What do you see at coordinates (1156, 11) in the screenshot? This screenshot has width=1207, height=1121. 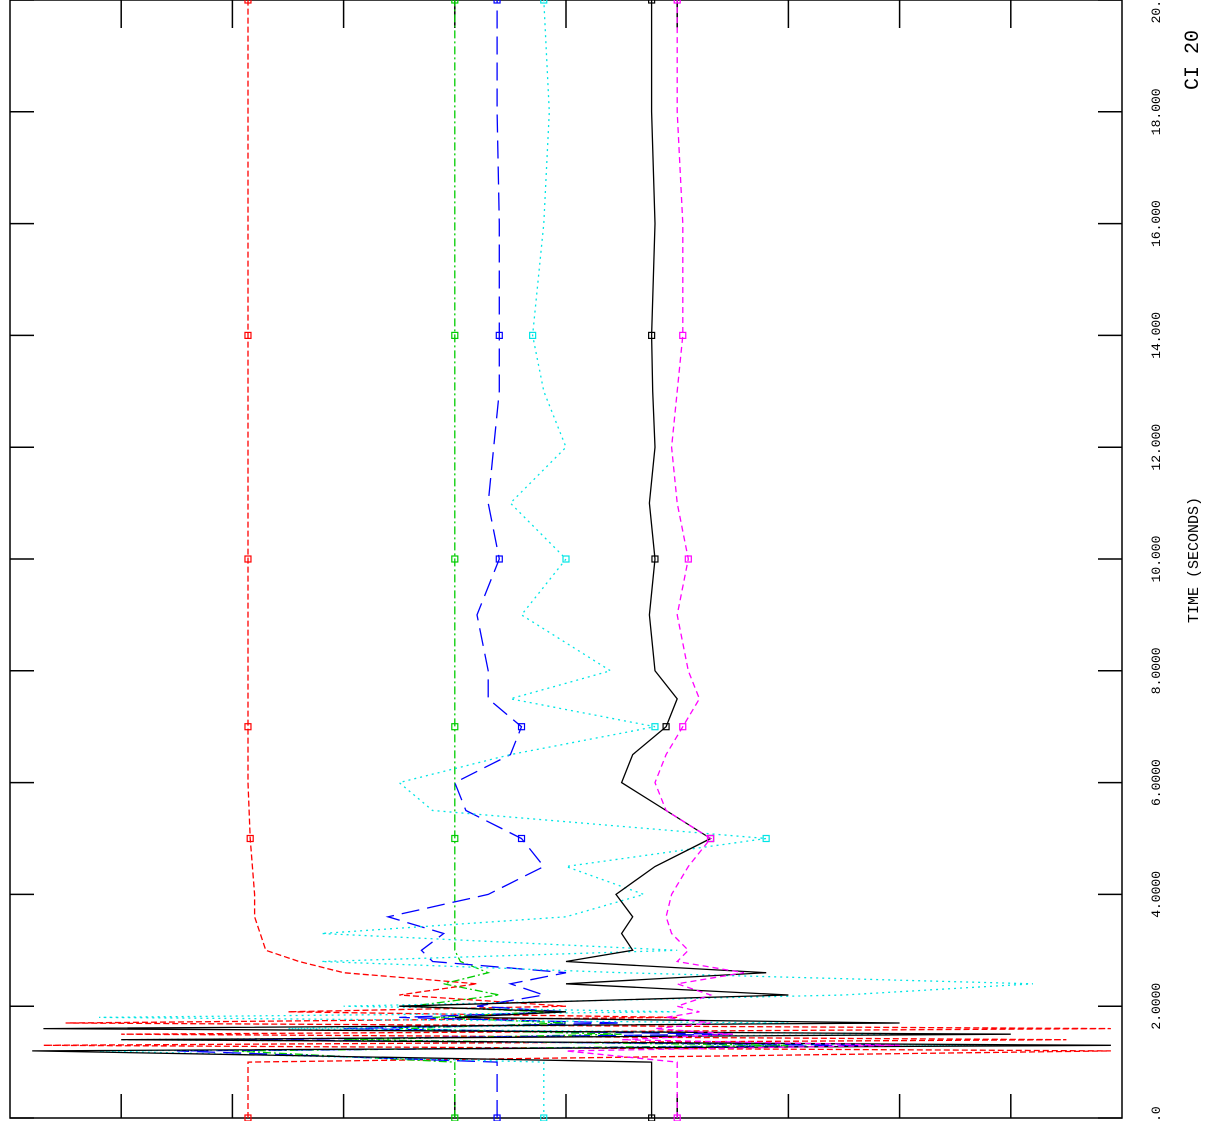 I see `x-tick-label: 20.000` at bounding box center [1156, 11].